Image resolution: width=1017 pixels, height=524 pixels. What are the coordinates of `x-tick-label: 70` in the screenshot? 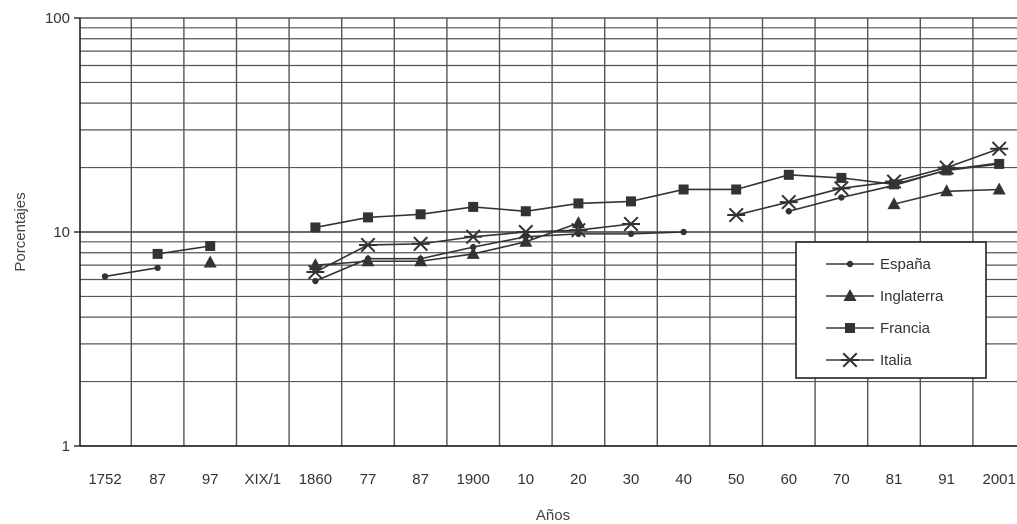 It's located at (841, 479).